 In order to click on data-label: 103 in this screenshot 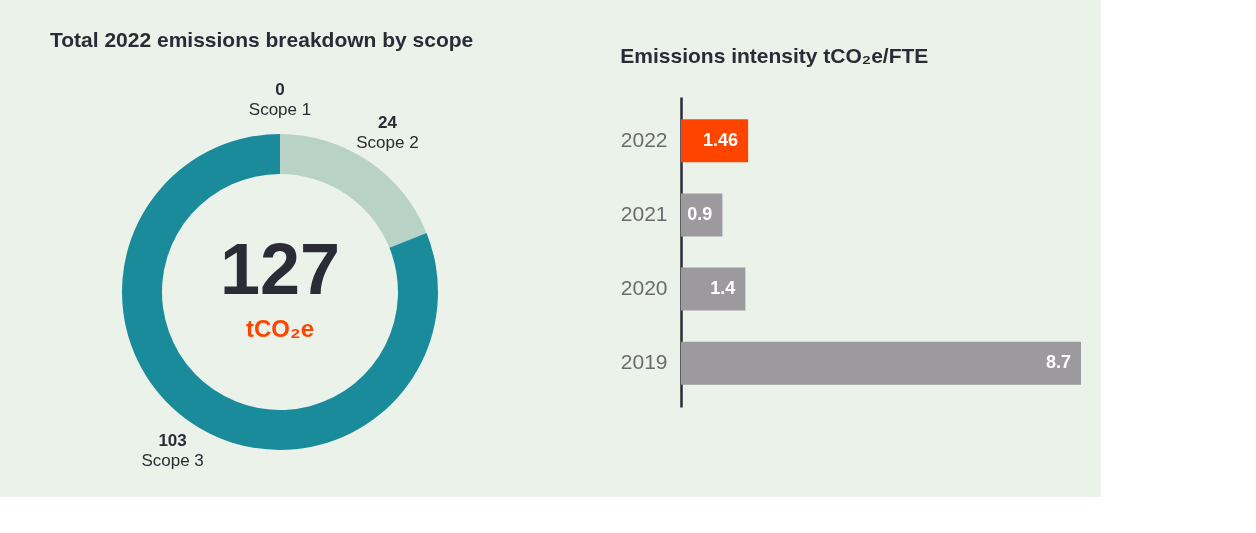, I will do `click(172, 441)`.